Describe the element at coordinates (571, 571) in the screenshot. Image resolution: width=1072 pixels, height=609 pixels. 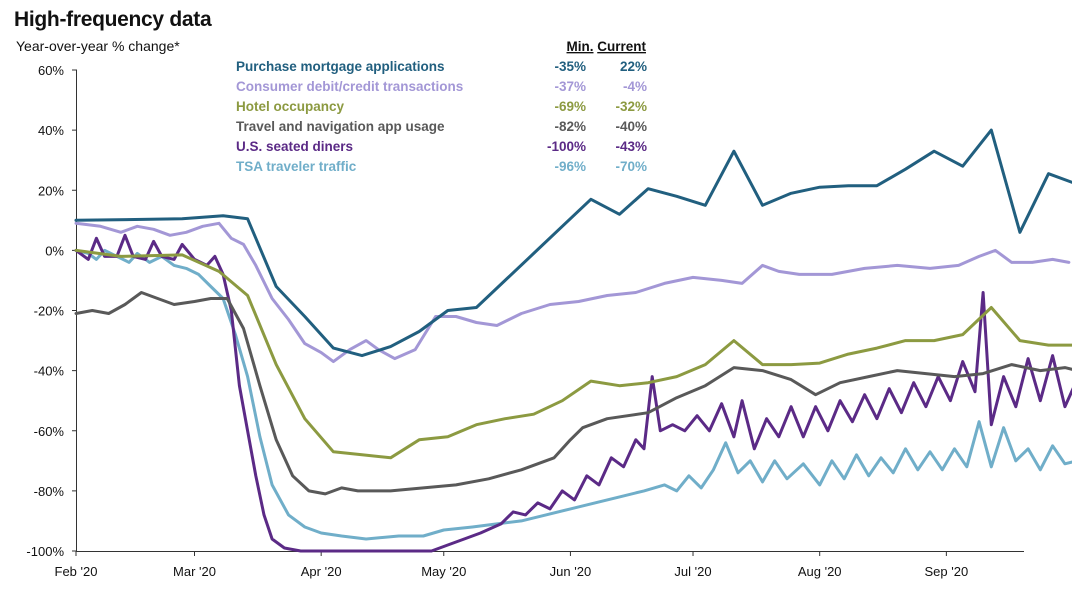
I see `x-tick-label: Jun '20` at that location.